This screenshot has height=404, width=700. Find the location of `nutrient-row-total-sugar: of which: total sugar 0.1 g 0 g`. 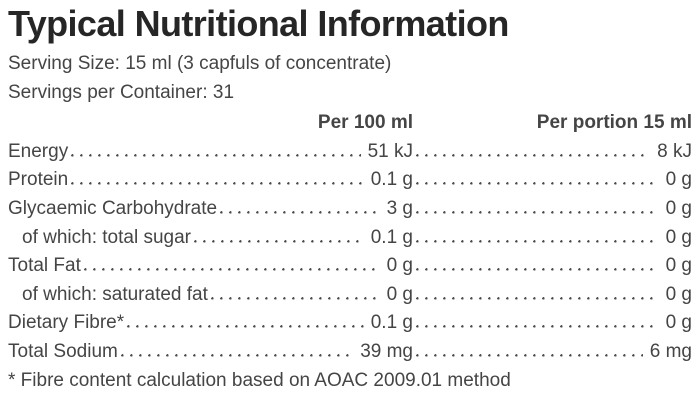

nutrient-row-total-sugar: of which: total sugar 0.1 g 0 g is located at coordinates (350, 238).